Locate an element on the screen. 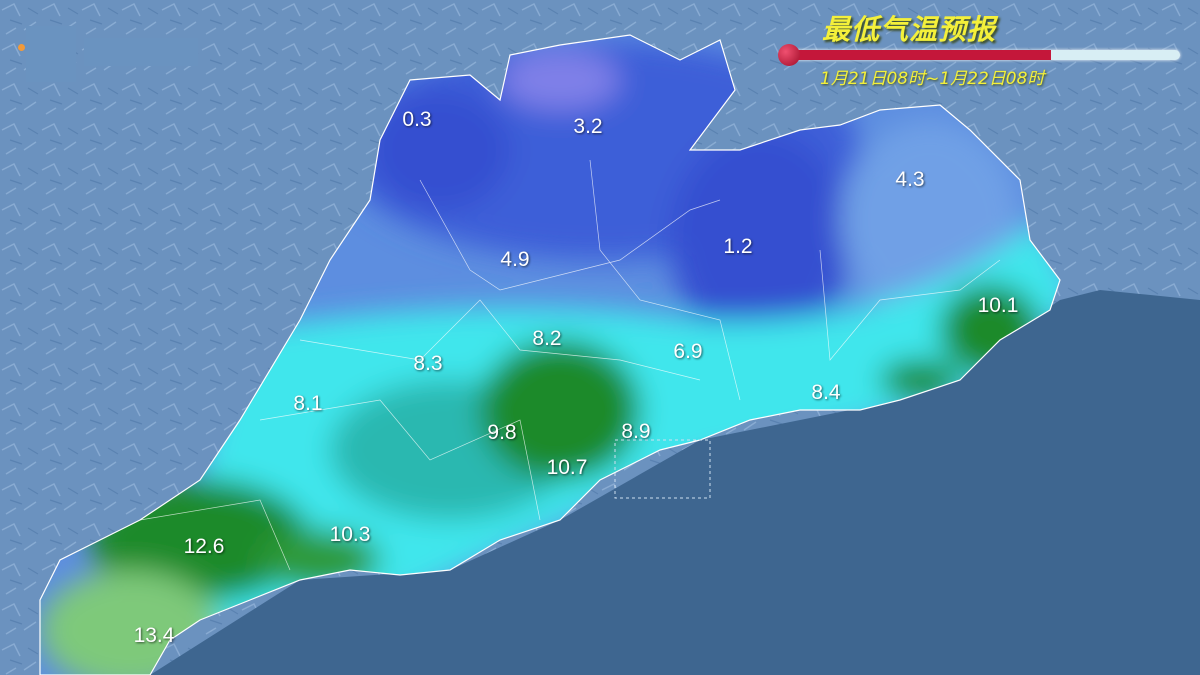 The width and height of the screenshot is (1200, 675). hong-kong-boundary is located at coordinates (662, 469).